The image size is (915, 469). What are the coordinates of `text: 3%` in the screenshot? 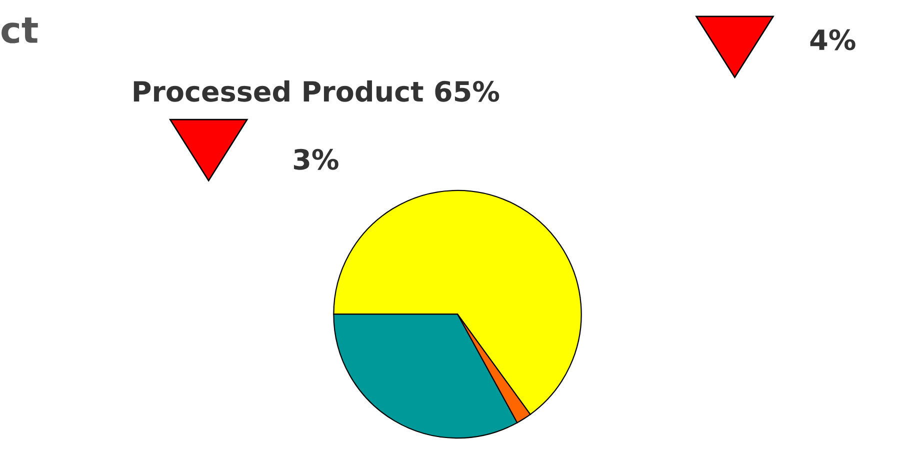 It's located at (316, 159).